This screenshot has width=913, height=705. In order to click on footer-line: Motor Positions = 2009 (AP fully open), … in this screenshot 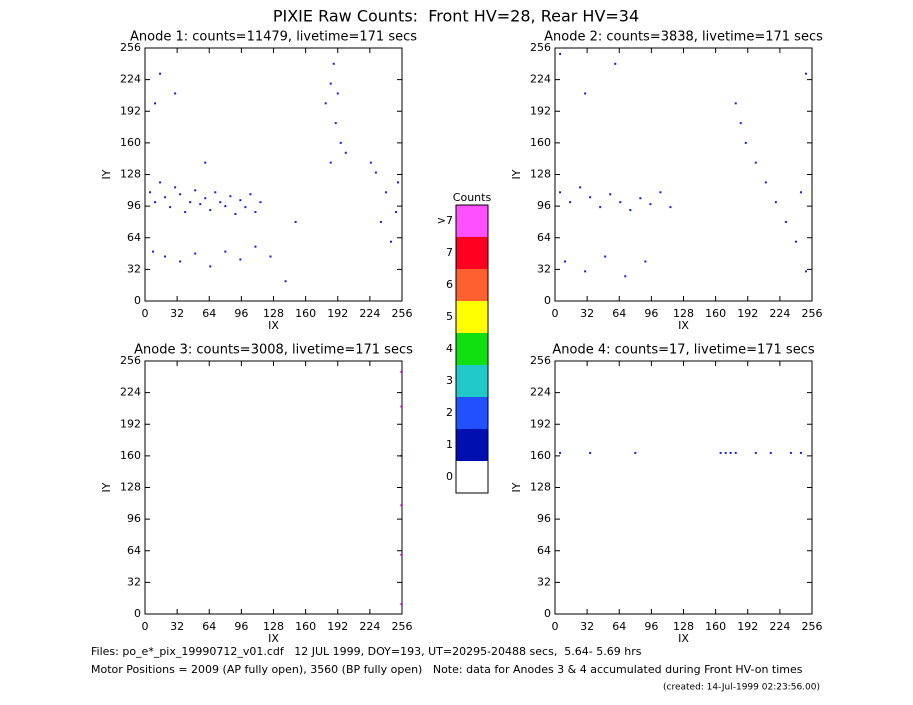, I will do `click(447, 669)`.